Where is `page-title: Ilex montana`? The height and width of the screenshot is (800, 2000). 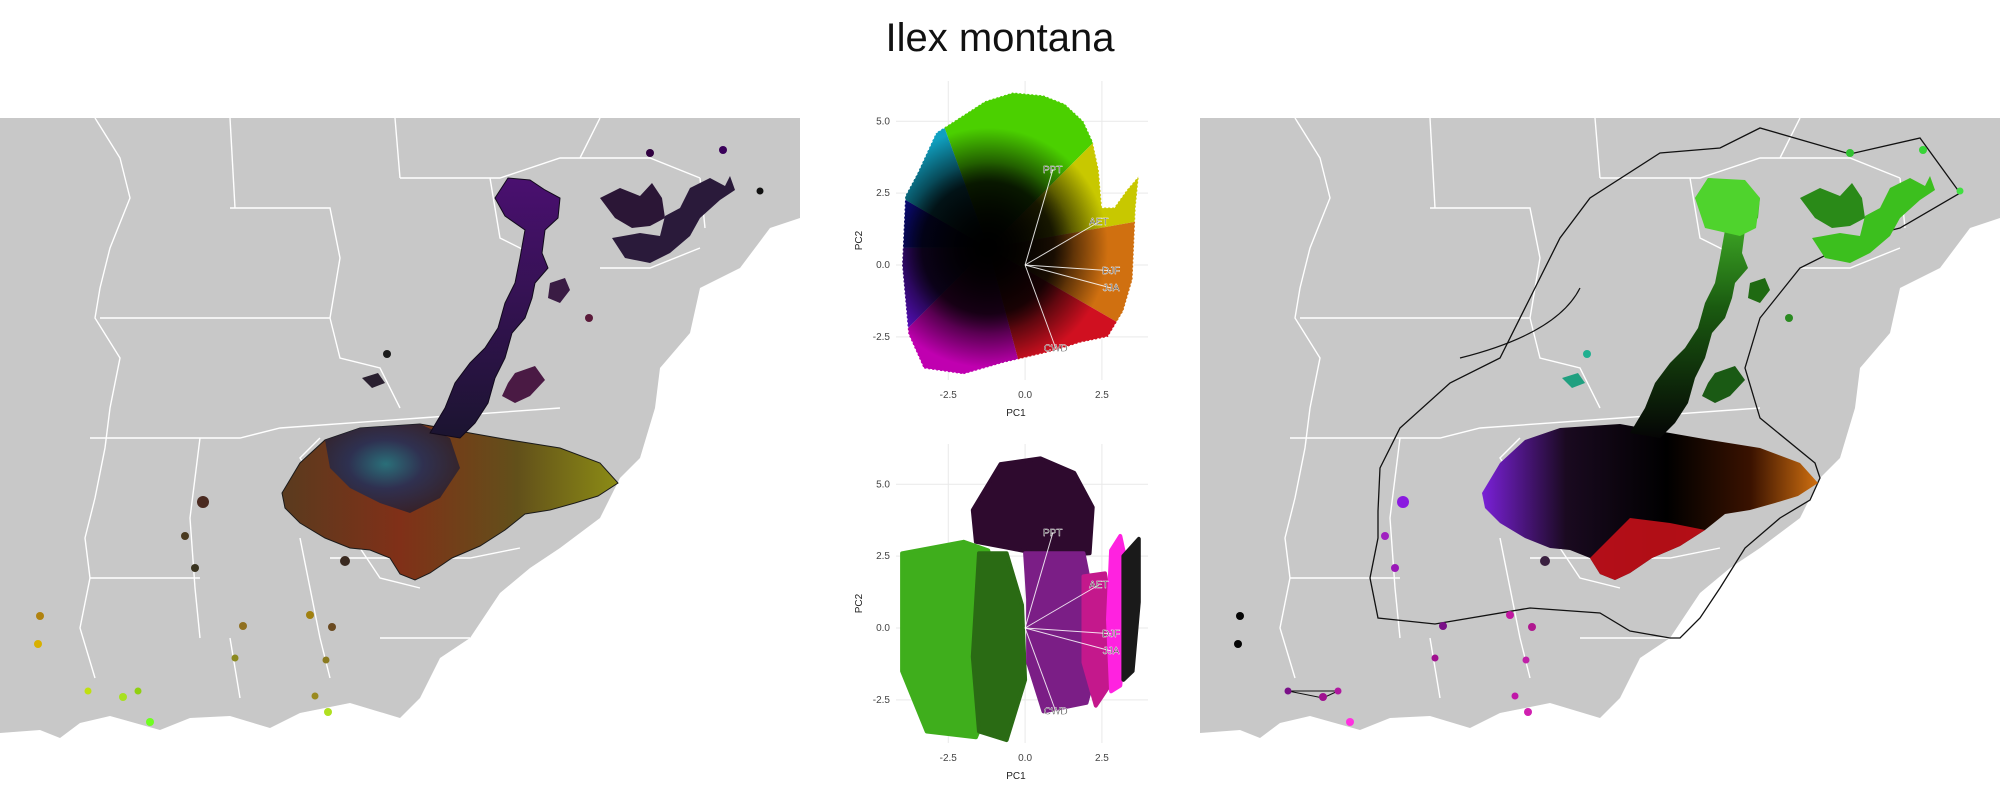 page-title: Ilex montana is located at coordinates (1000, 38).